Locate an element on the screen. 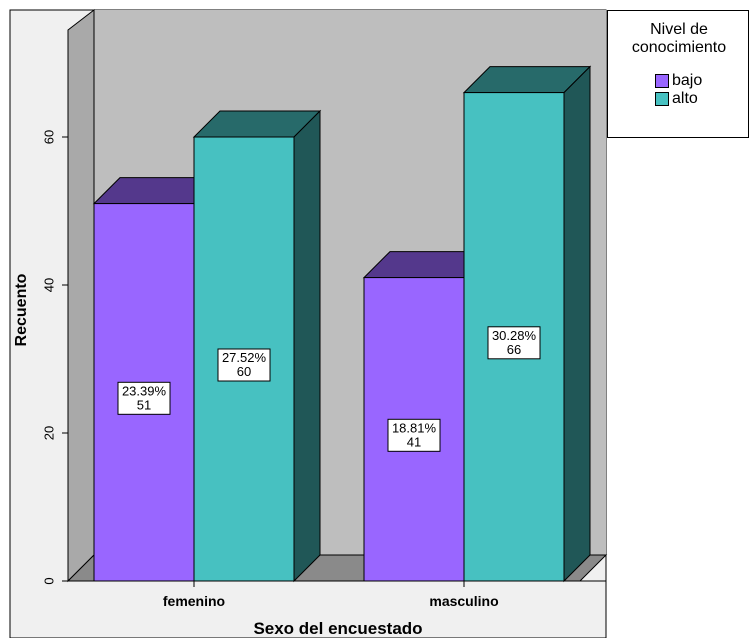 The height and width of the screenshot is (643, 749). data-label-count: 66 is located at coordinates (514, 349).